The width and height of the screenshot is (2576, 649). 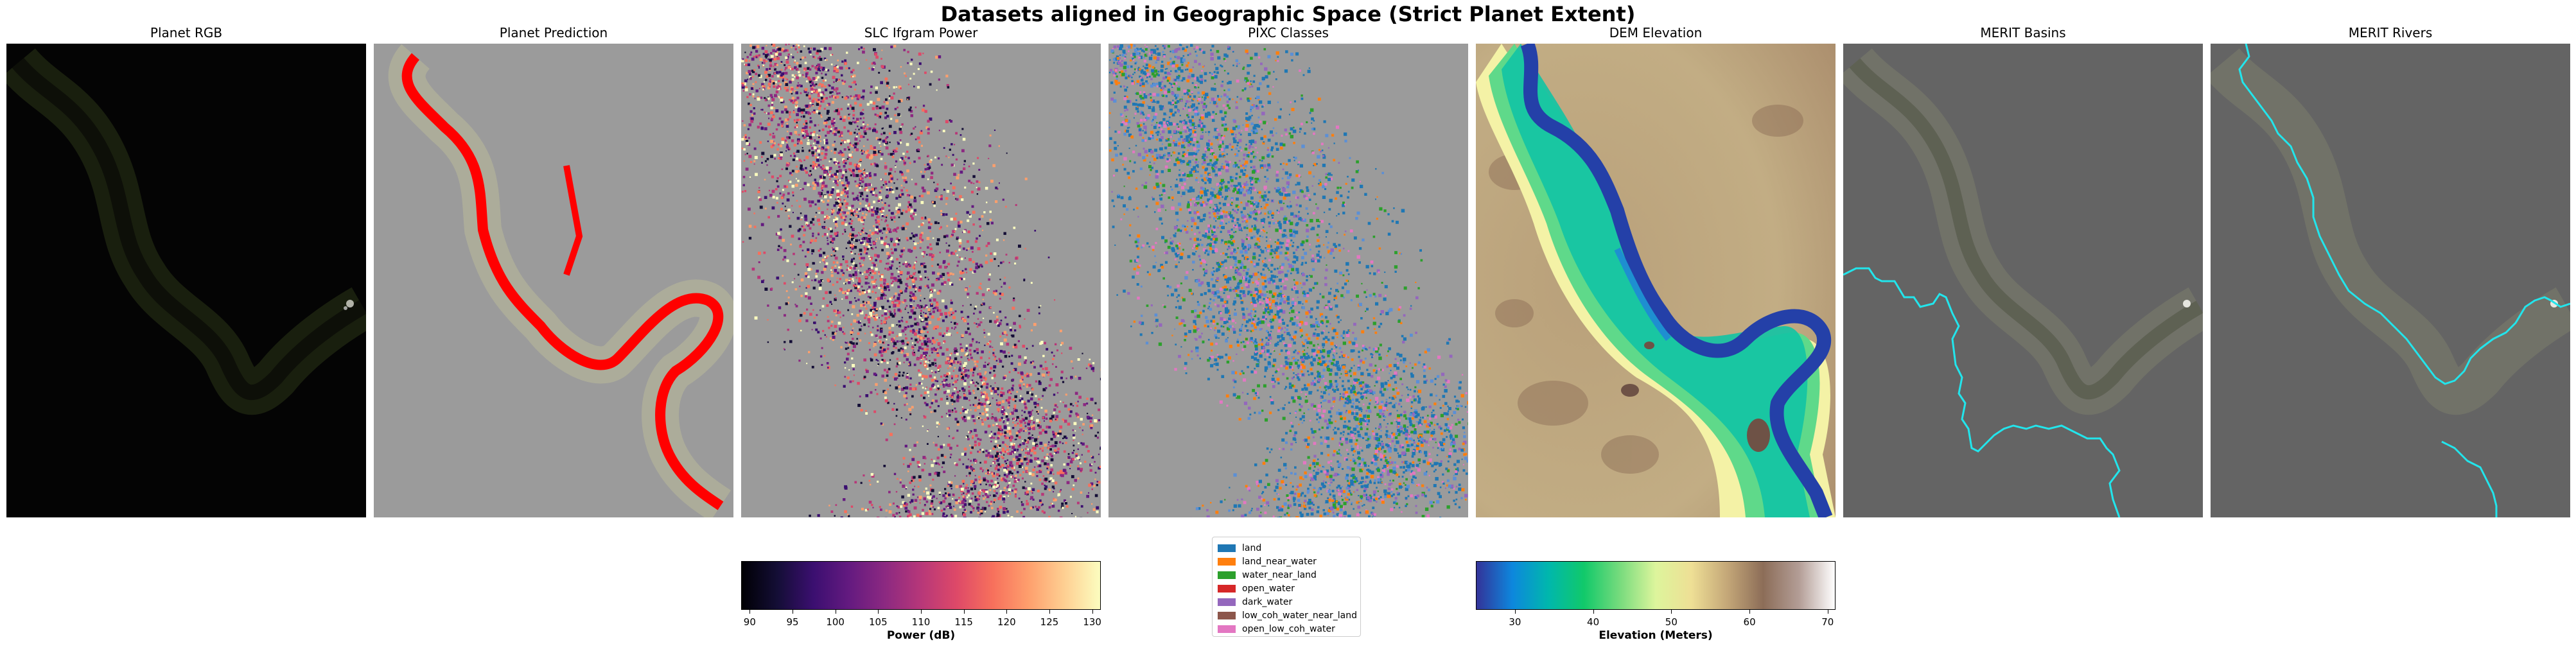 What do you see at coordinates (186, 281) in the screenshot?
I see `planet-rgb-image` at bounding box center [186, 281].